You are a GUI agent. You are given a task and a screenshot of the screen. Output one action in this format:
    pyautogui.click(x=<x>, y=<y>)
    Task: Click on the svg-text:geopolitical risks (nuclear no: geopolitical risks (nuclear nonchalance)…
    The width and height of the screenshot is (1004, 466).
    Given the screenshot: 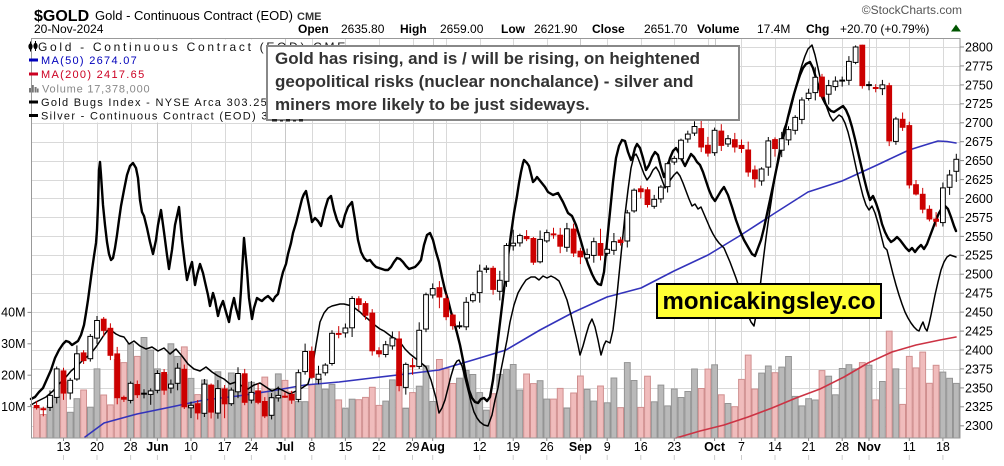 What is the action you would take?
    pyautogui.click(x=484, y=81)
    